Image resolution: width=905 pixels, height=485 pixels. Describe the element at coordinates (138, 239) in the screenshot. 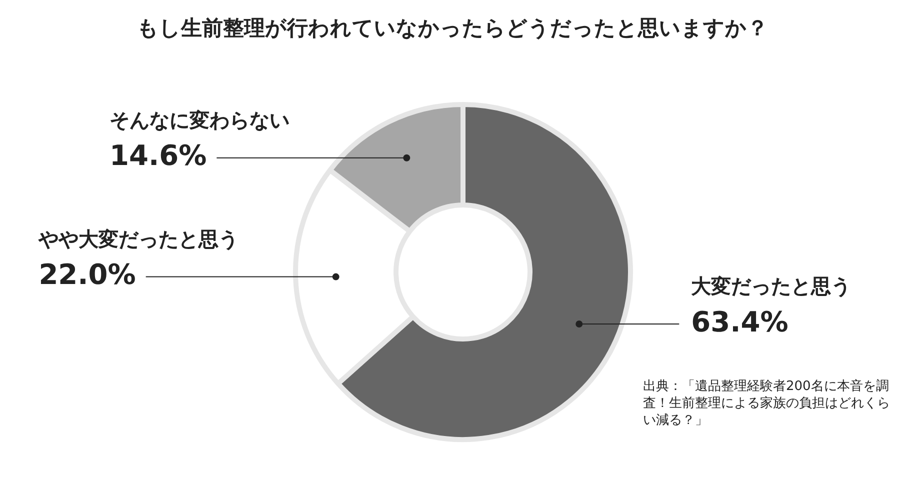

I see `slice-label: やや大変だったと思う` at that location.